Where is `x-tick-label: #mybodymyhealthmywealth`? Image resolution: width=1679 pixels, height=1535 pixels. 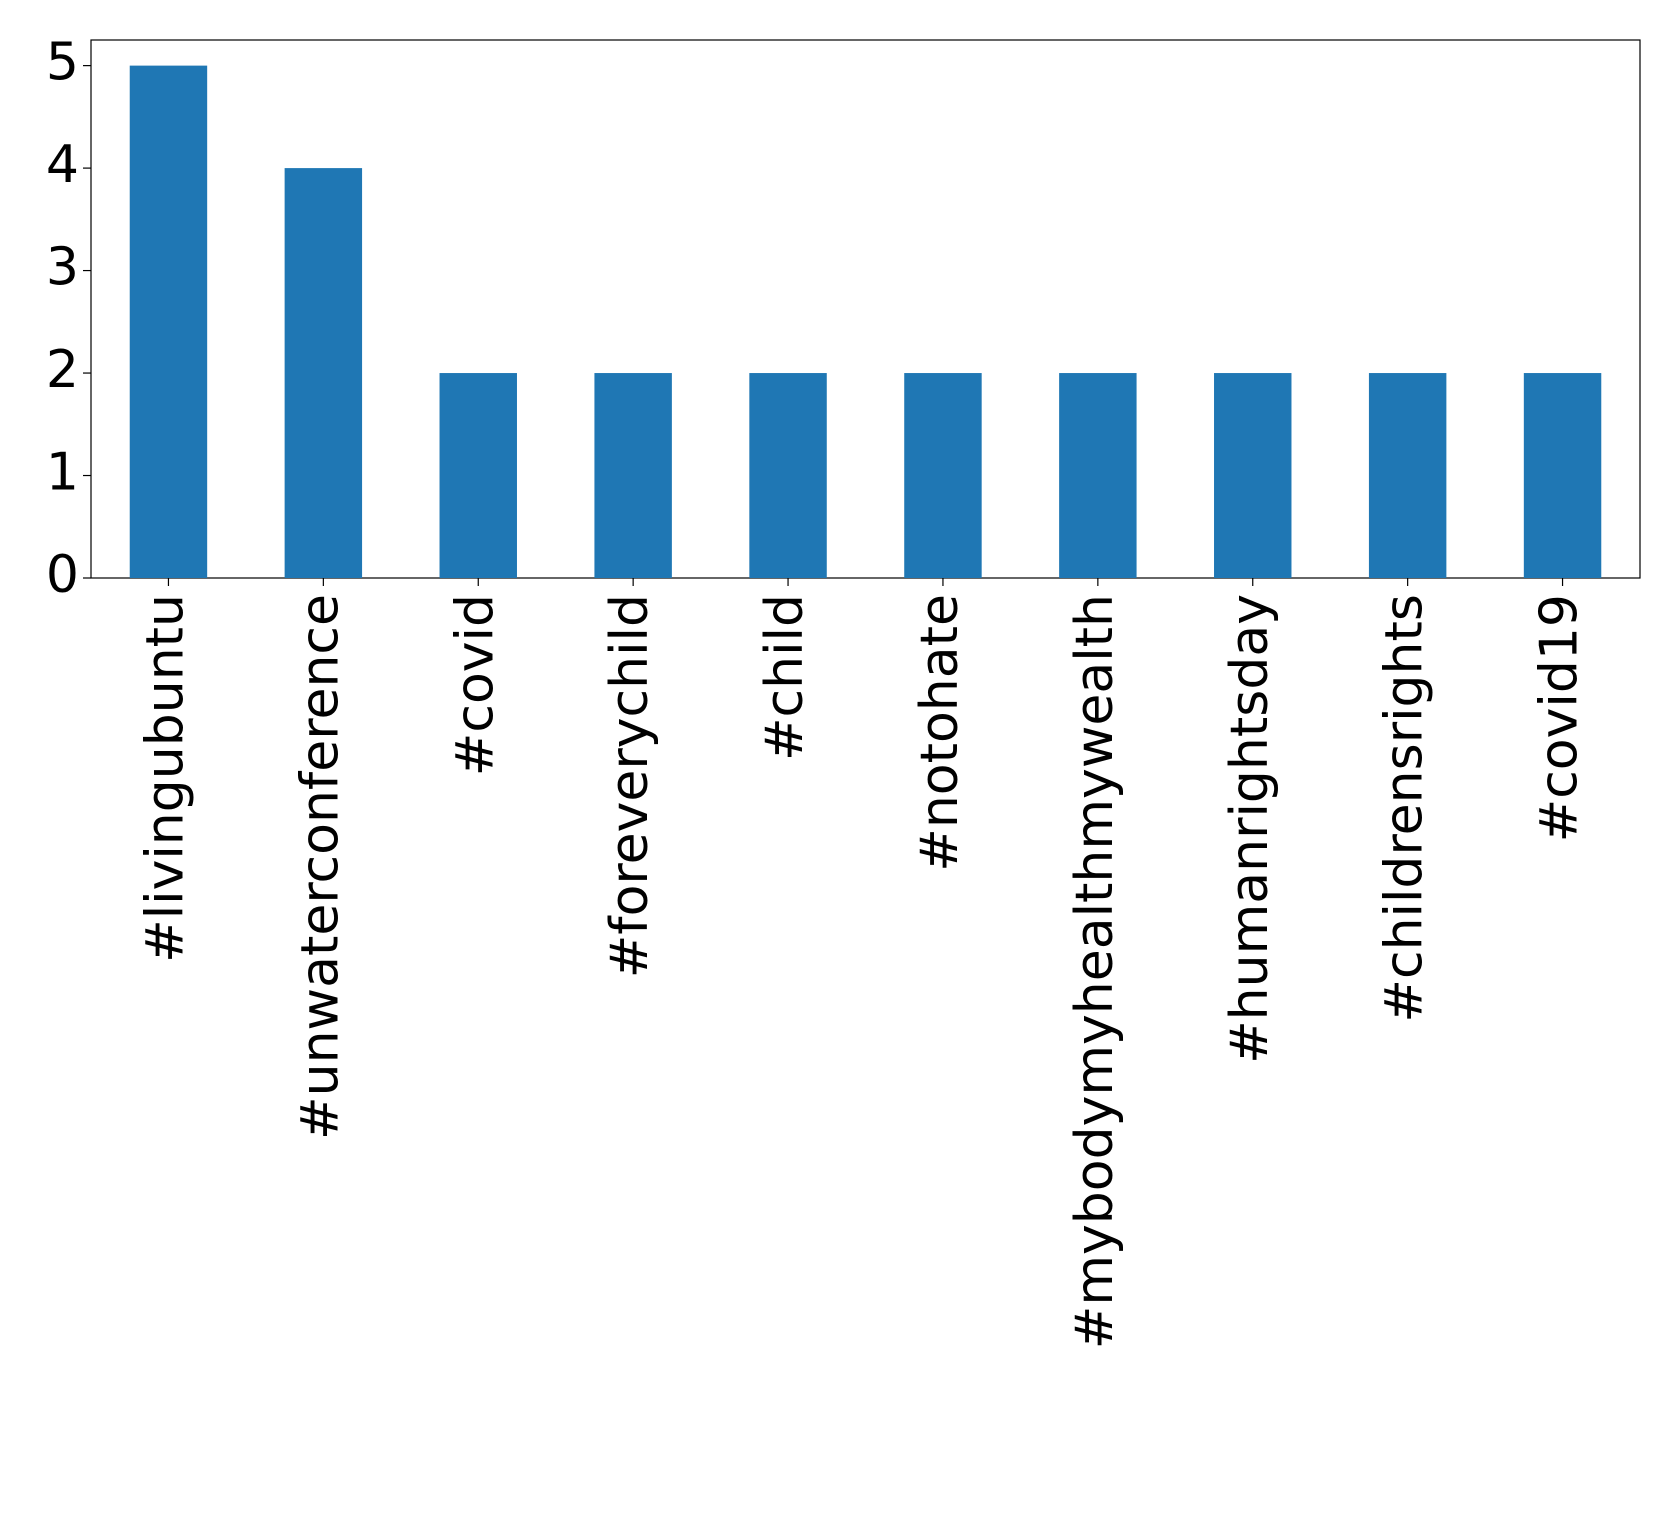 x-tick-label: #mybodymyhealthmywealth is located at coordinates (1095, 971).